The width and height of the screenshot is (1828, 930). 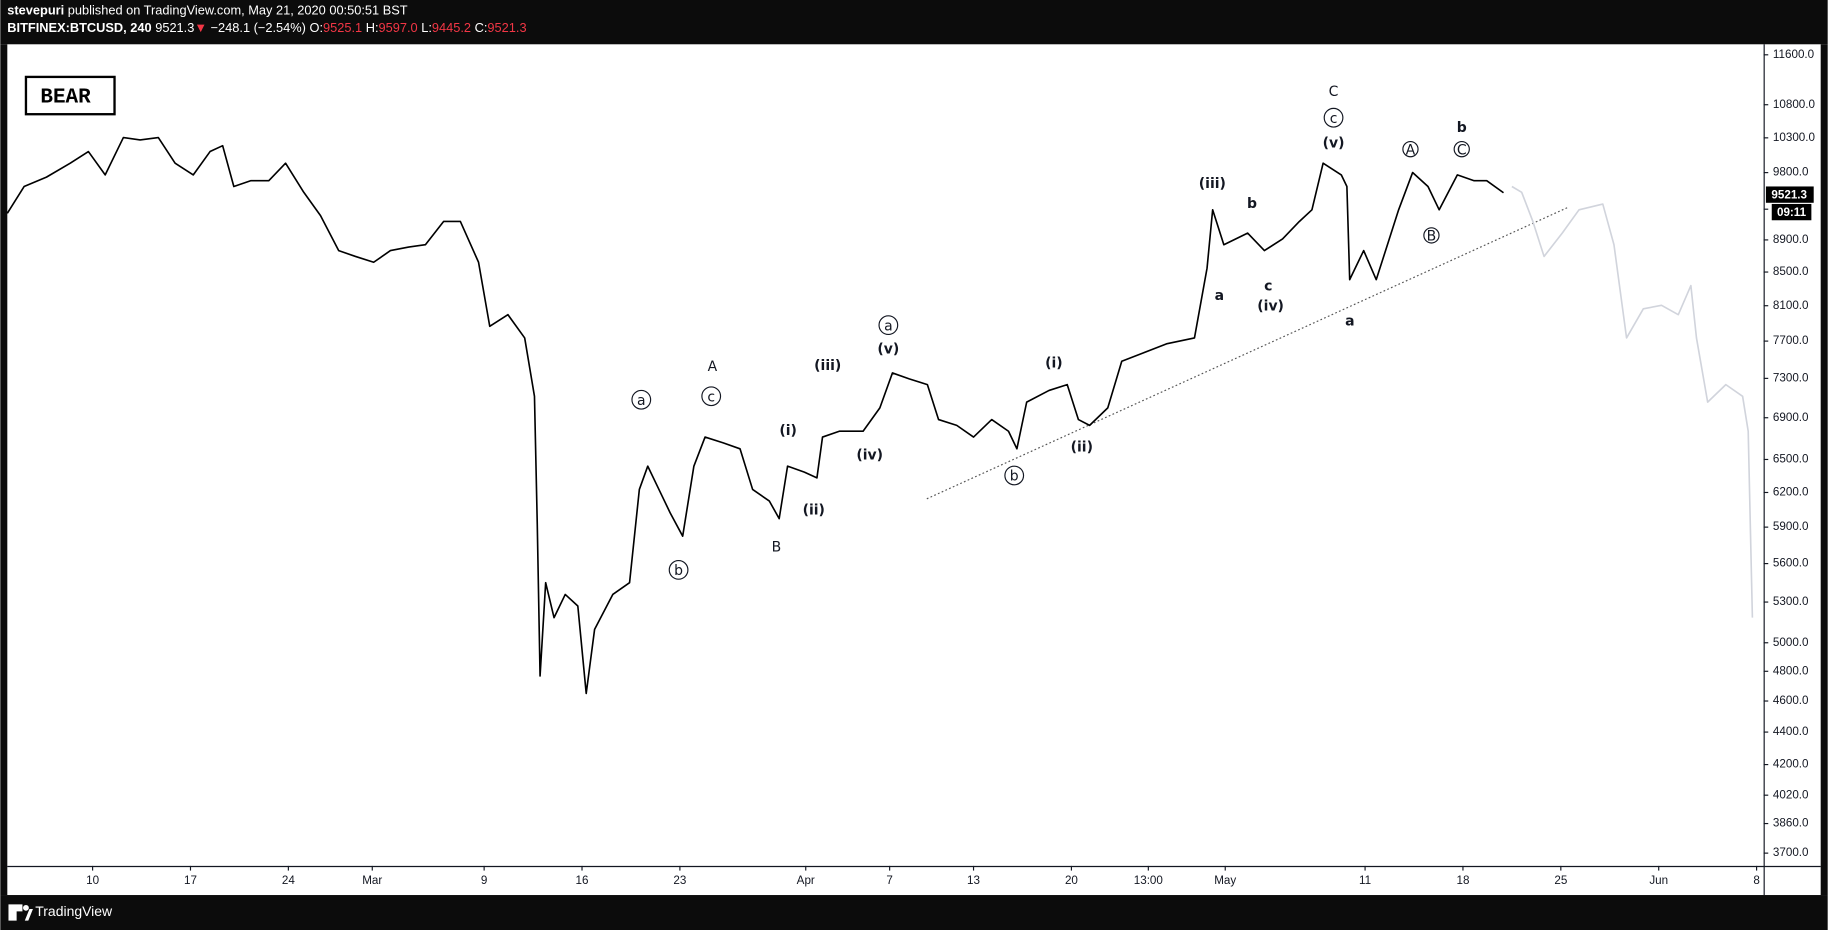 What do you see at coordinates (1824, 470) in the screenshot?
I see `right-edge` at bounding box center [1824, 470].